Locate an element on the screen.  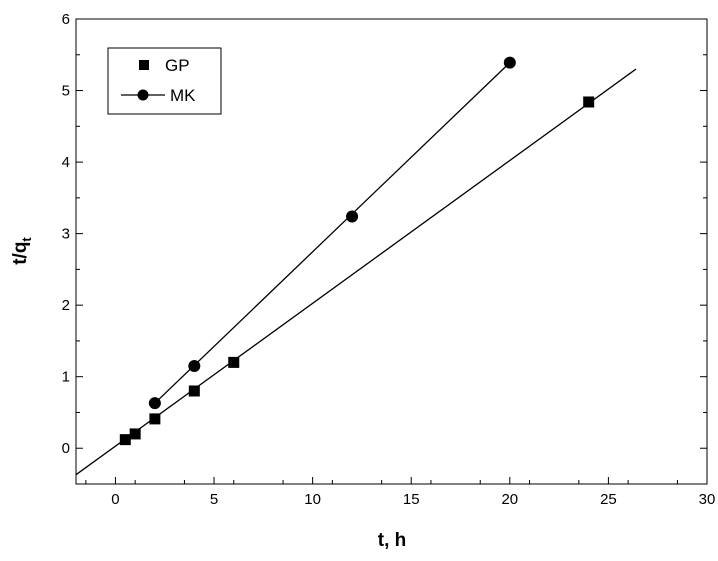
legend-box is located at coordinates (164, 81).